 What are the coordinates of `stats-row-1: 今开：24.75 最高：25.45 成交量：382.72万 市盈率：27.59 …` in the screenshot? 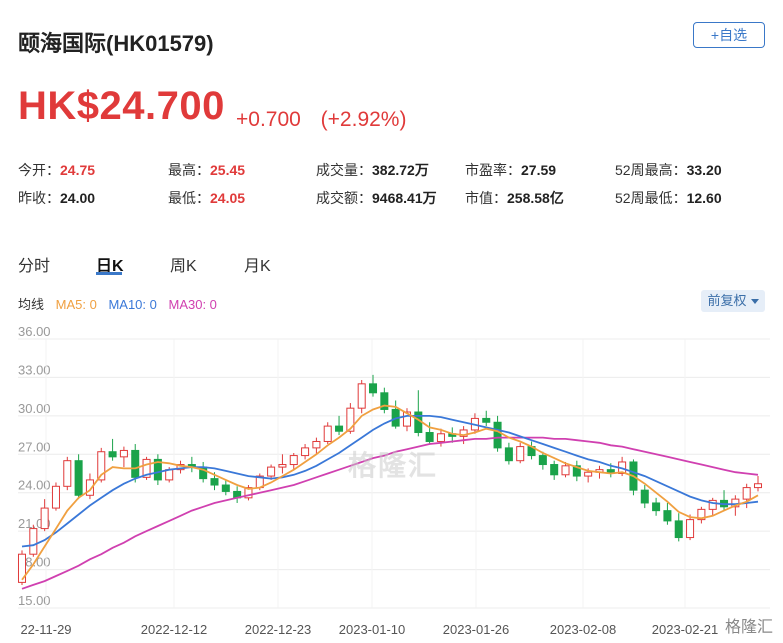 It's located at (398, 174).